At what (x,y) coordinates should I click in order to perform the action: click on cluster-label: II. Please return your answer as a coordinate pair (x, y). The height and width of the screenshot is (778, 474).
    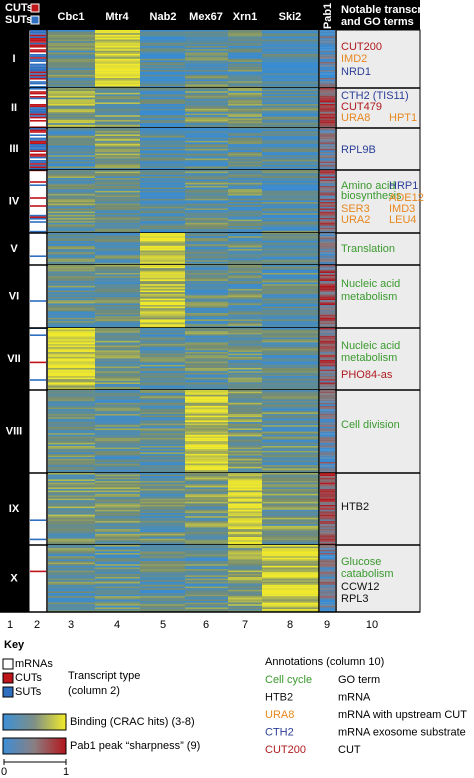
    Looking at the image, I should click on (14, 108).